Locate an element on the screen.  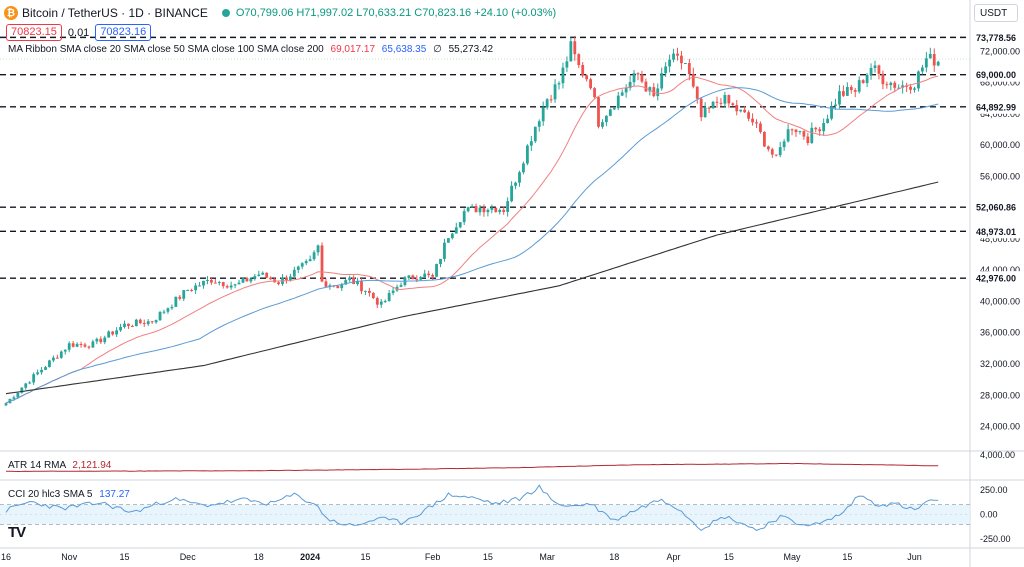
currency-selector: USDT is located at coordinates (996, 13).